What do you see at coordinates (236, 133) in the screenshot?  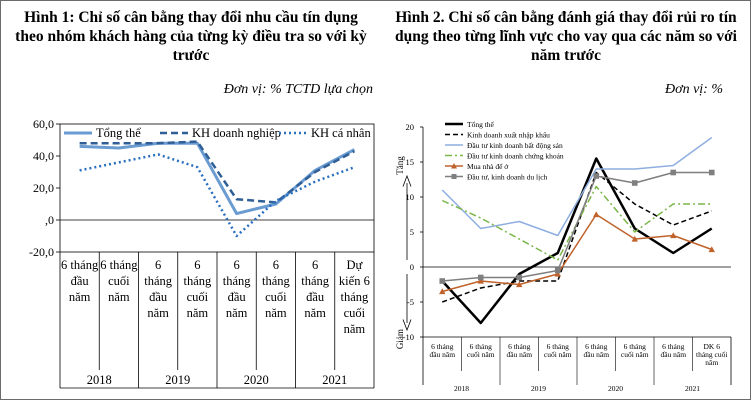 I see `chart1-legend-label-1: KH doanh nghiệp` at bounding box center [236, 133].